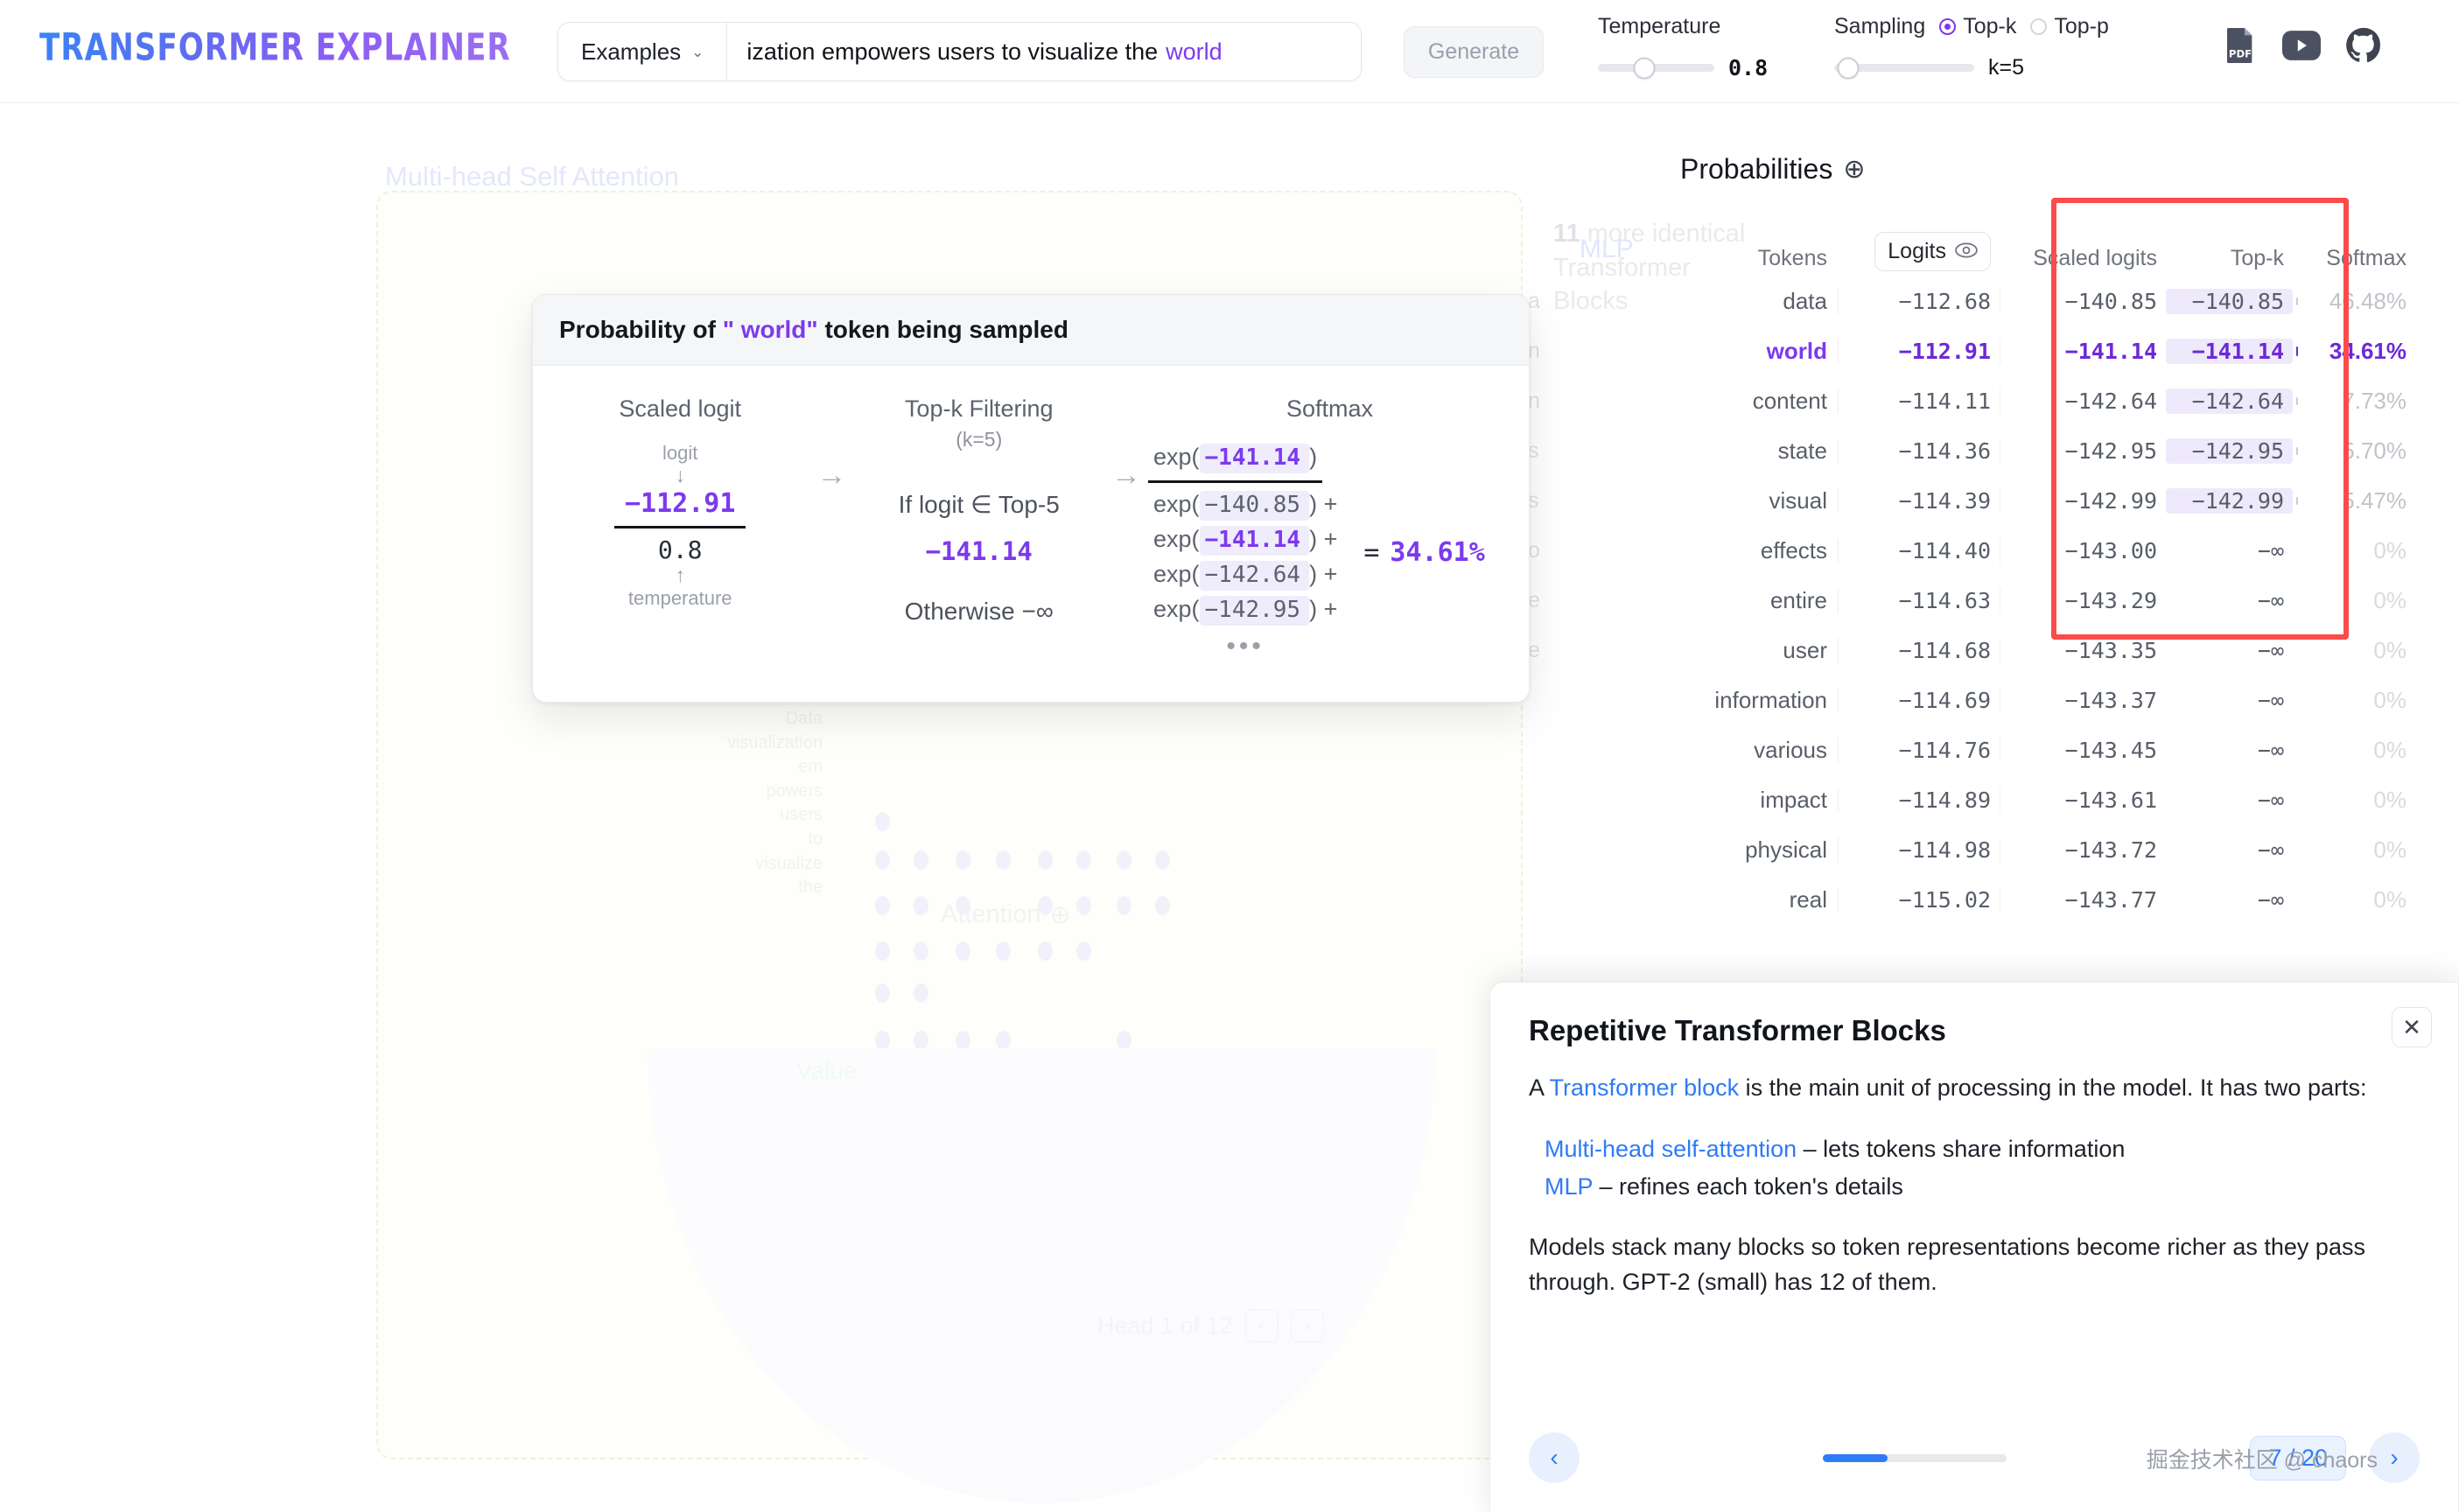 The image size is (2459, 1512). What do you see at coordinates (1964, 401) in the screenshot?
I see `table-row: n content −114.11 −142.64 −142.64 7.73%` at bounding box center [1964, 401].